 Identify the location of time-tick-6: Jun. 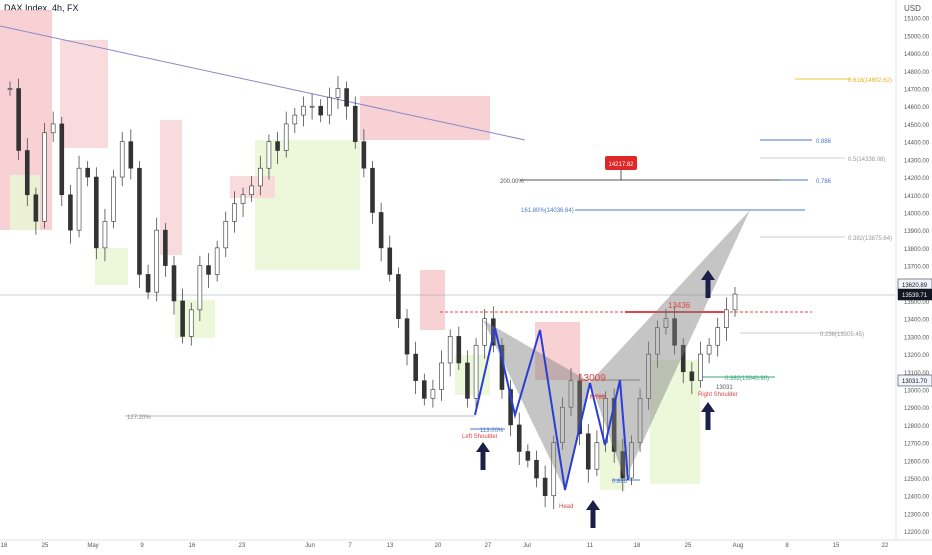
(310, 546).